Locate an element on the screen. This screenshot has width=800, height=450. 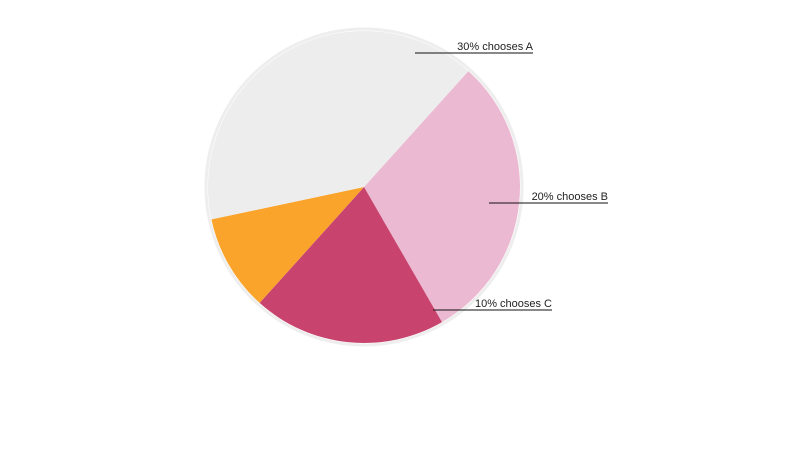
pie-slice-a is located at coordinates (442, 197).